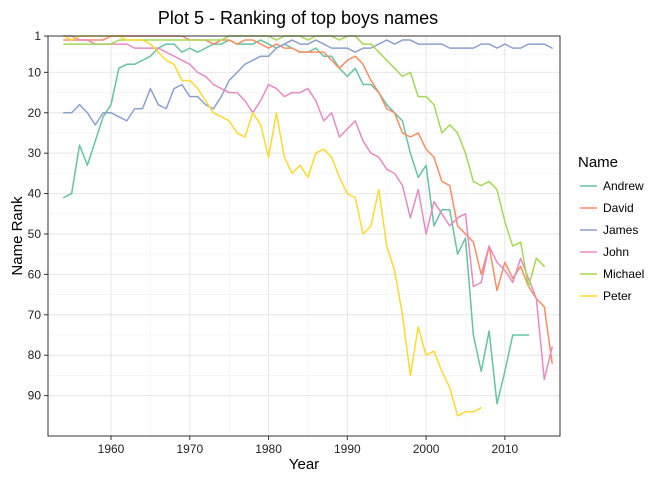  Describe the element at coordinates (304, 464) in the screenshot. I see `x-axis-title: Year` at that location.